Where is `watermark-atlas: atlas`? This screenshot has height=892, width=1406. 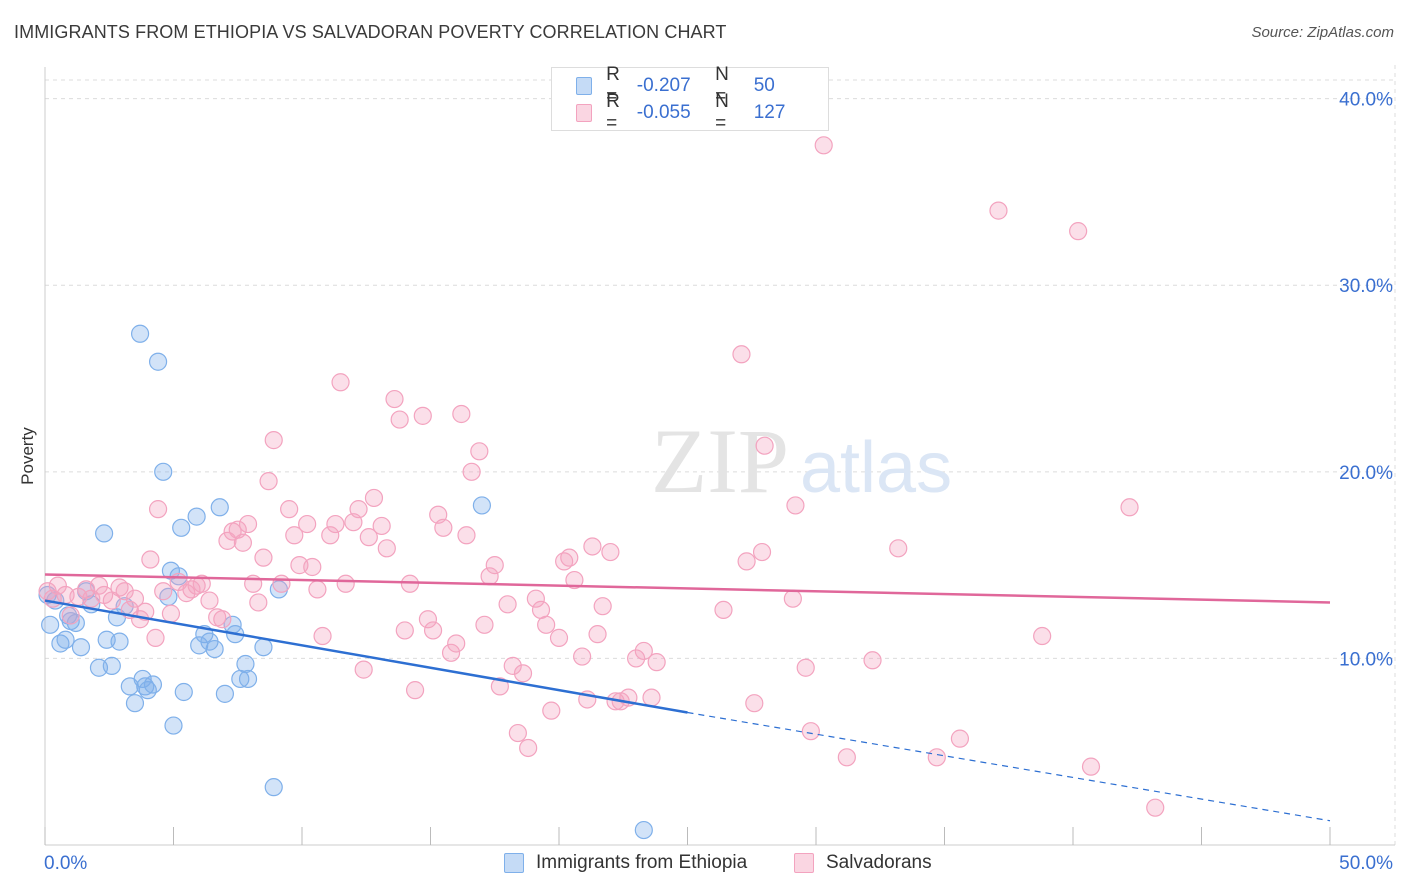
watermark-atlas: atlas is located at coordinates (876, 468).